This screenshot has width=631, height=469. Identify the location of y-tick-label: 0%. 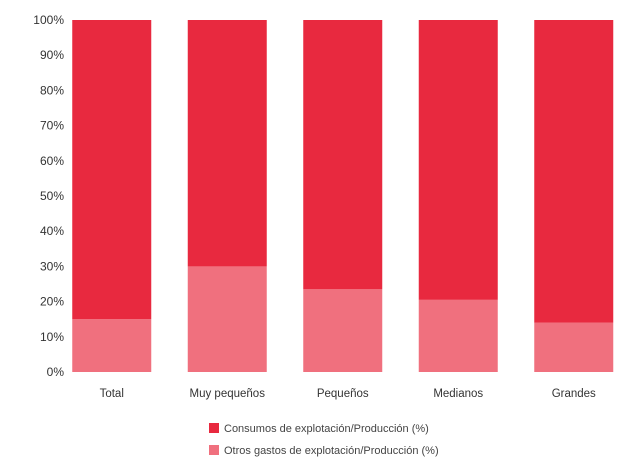
(56, 372).